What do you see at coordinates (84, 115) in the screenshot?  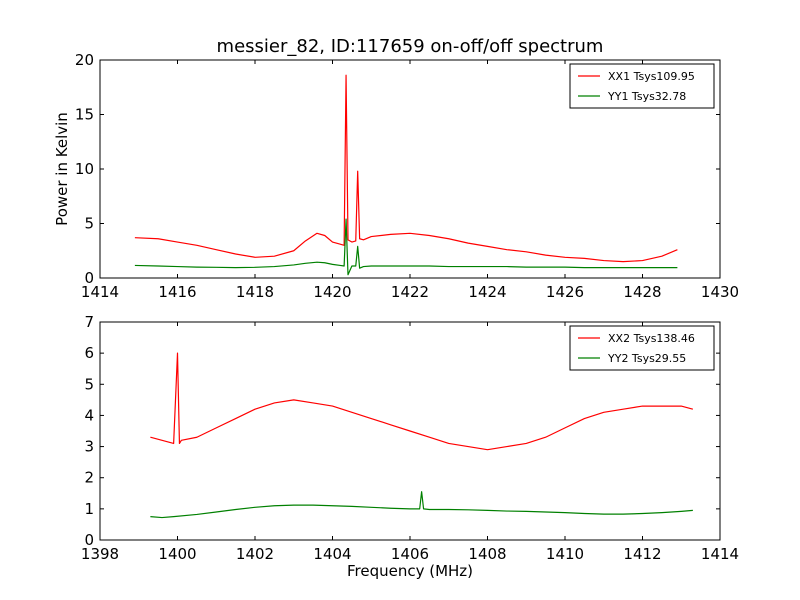 I see `y-tick-label: 15` at bounding box center [84, 115].